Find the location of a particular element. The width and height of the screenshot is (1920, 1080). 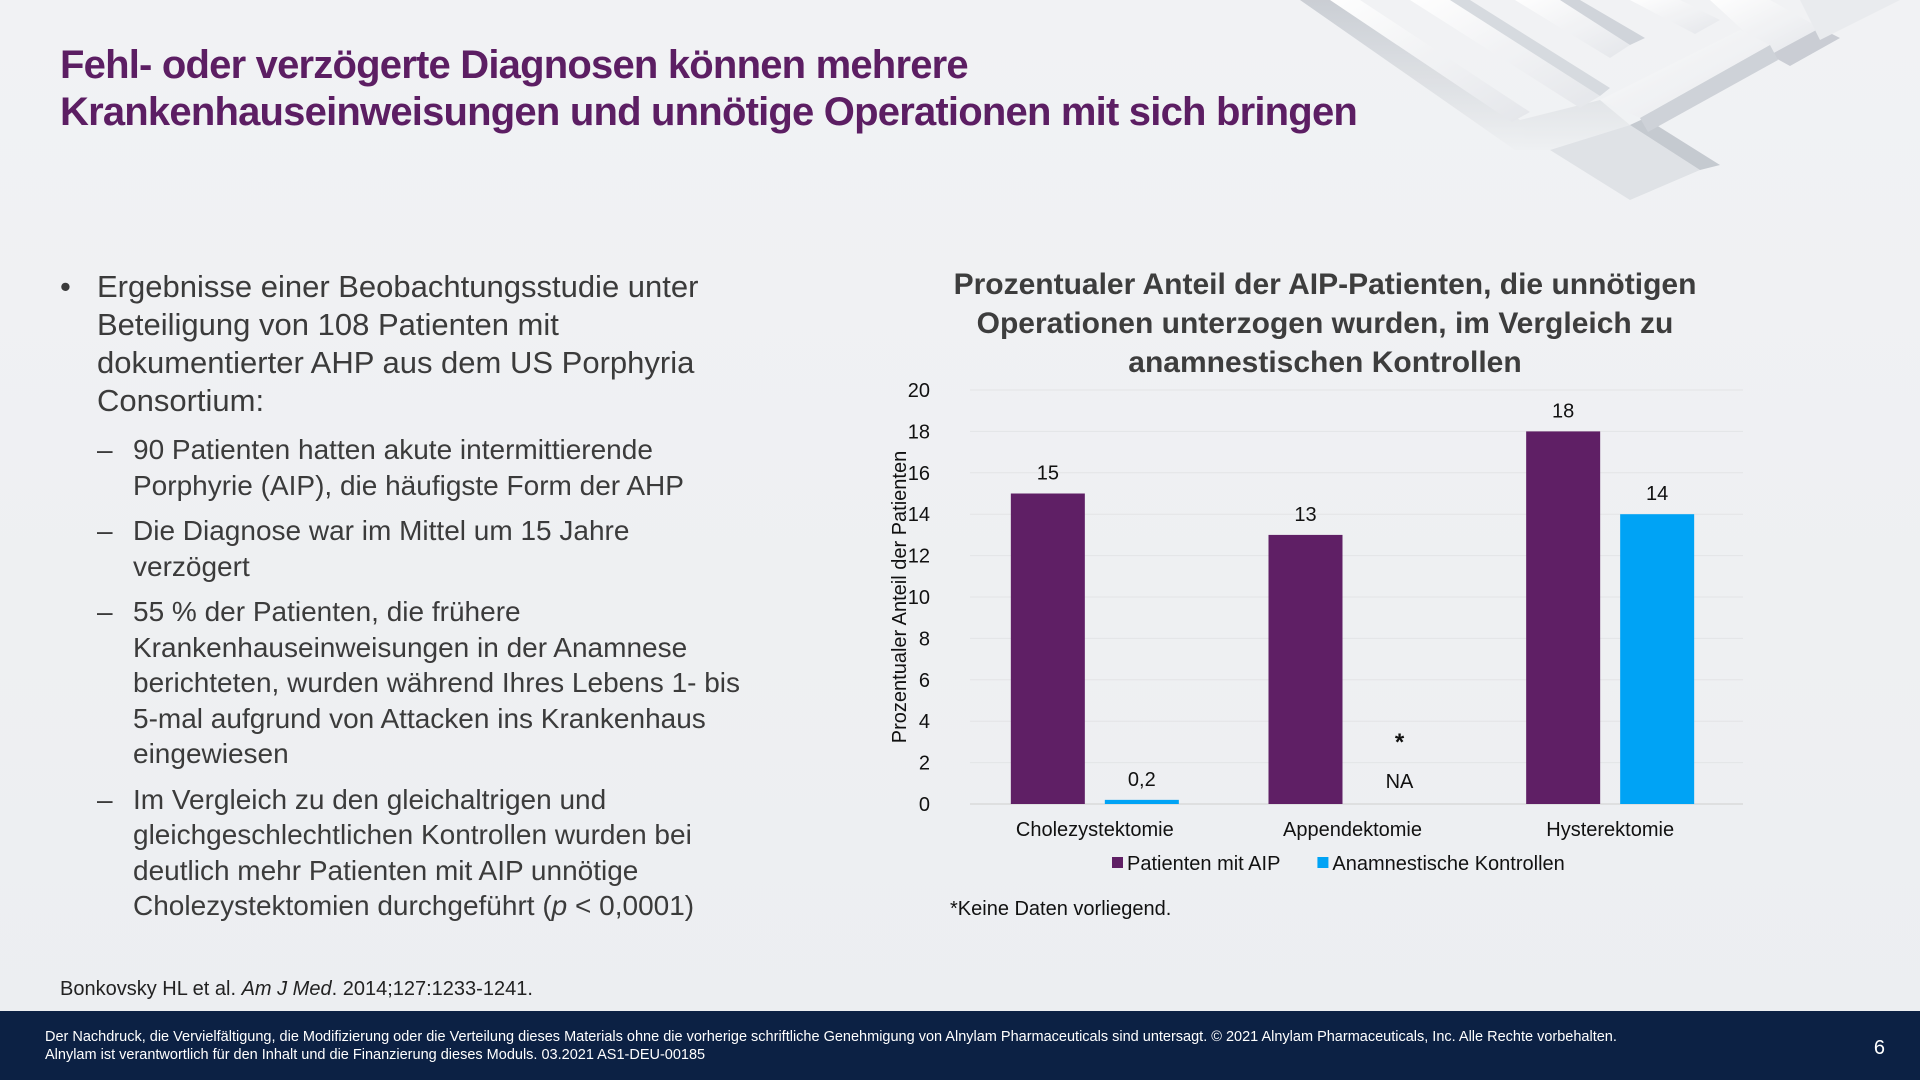

y-tick-label: 6 is located at coordinates (924, 681).